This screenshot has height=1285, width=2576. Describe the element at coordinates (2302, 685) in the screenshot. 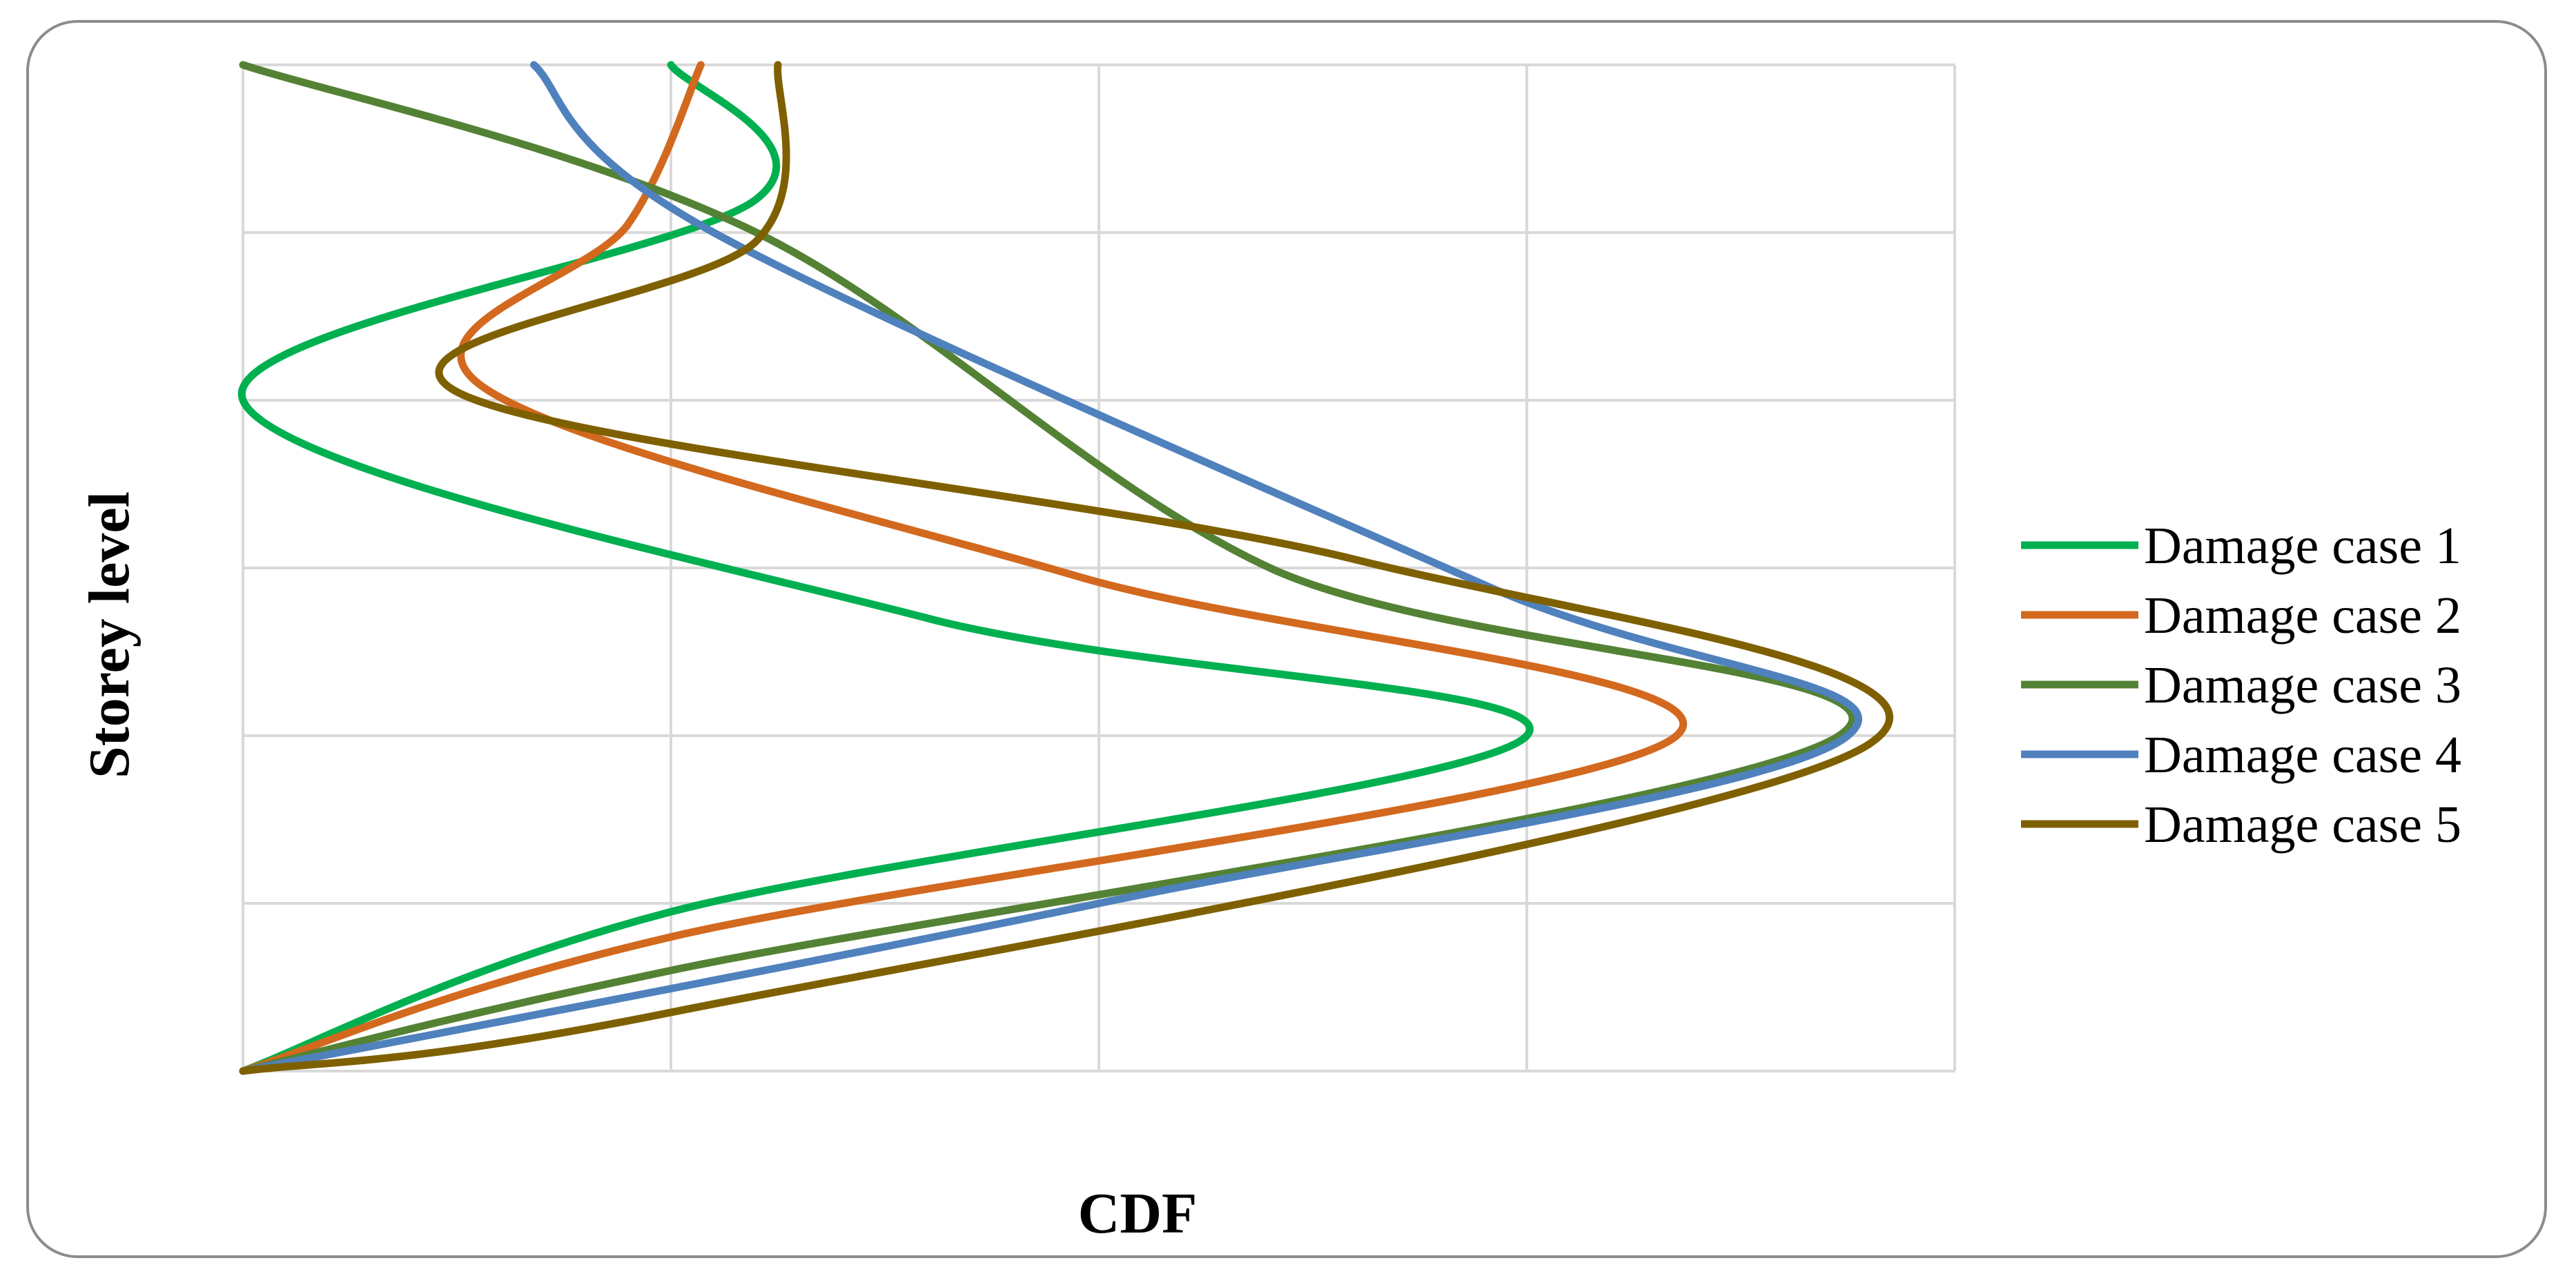

I see `legend-label-3: Damage case 3` at that location.